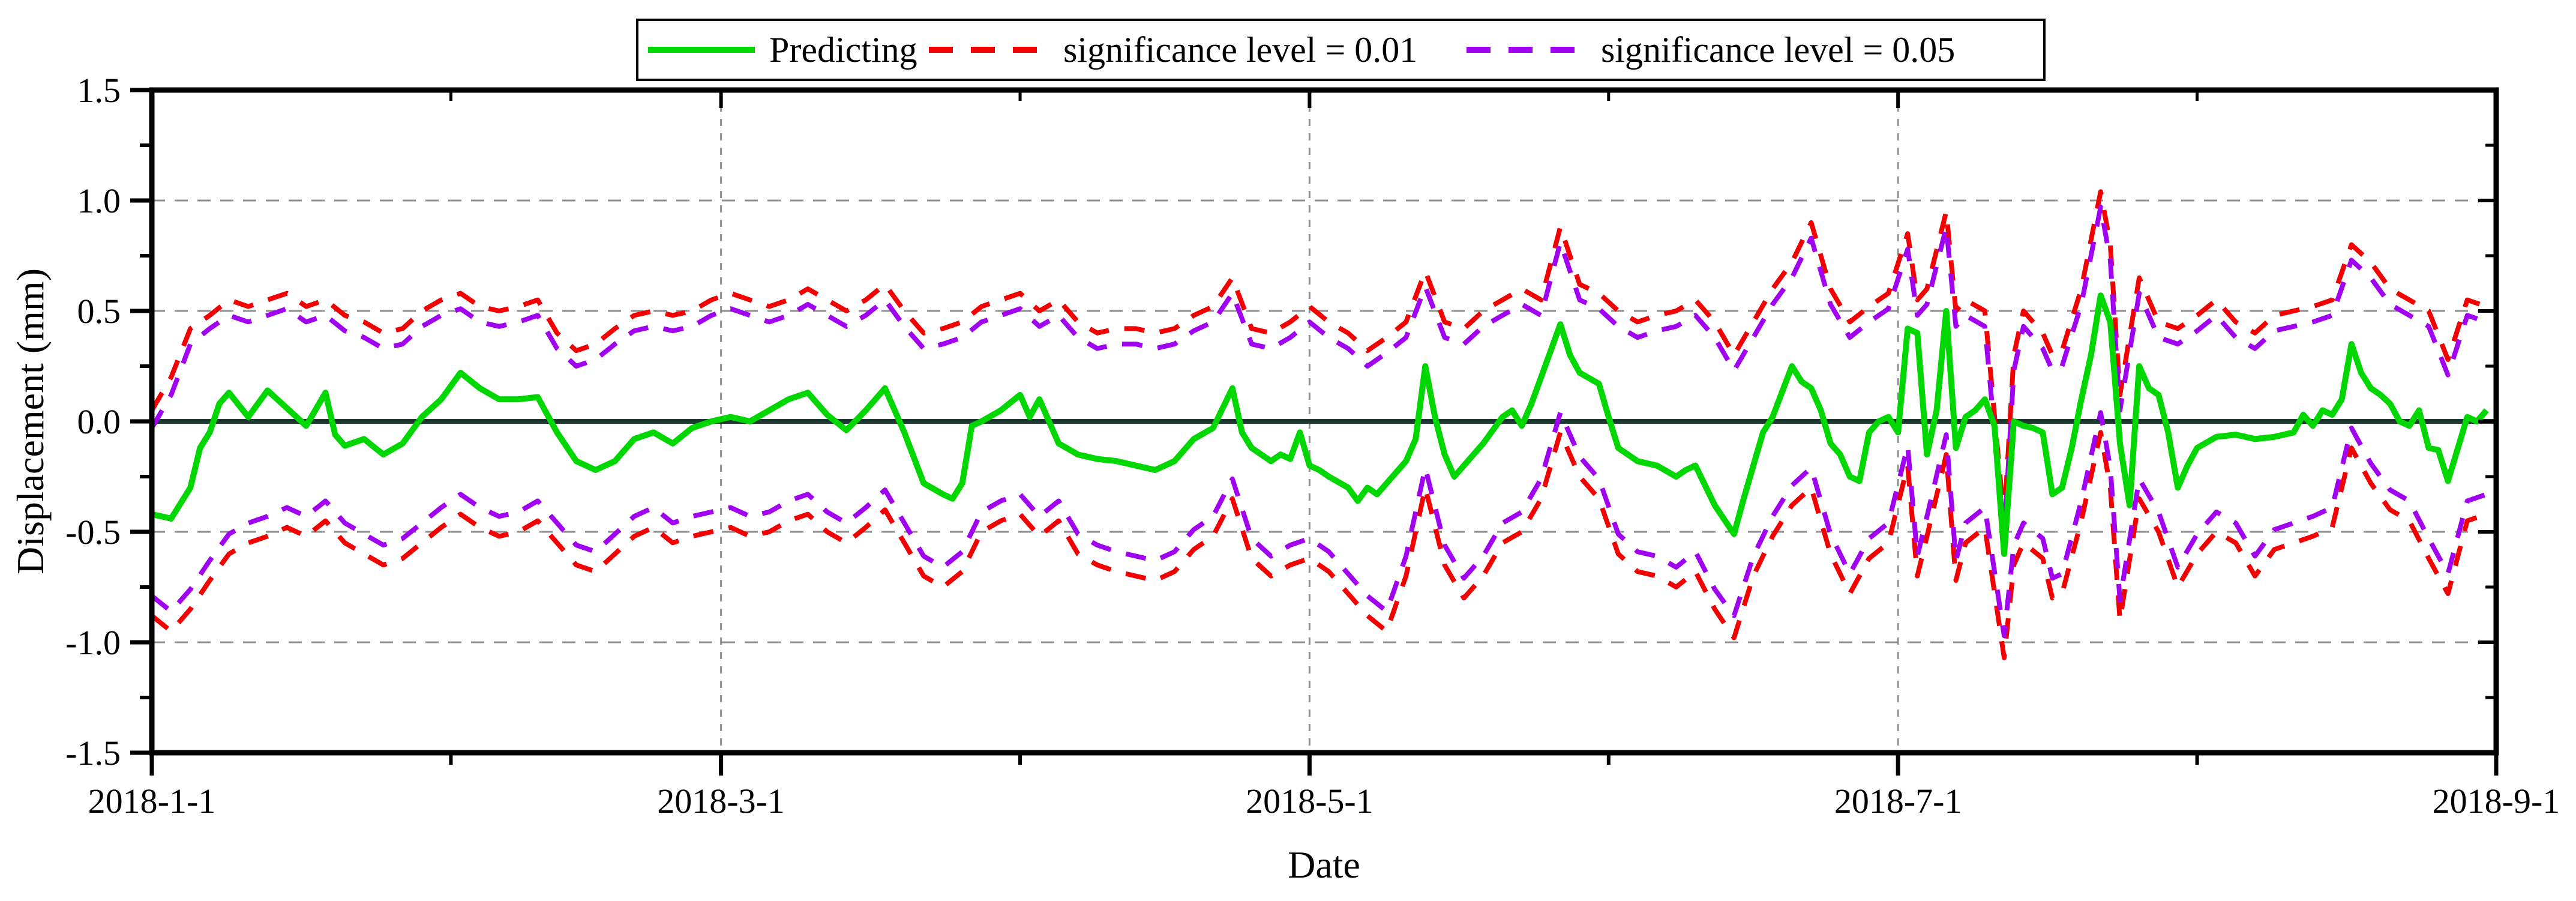 This screenshot has height=901, width=2576. Describe the element at coordinates (1324, 864) in the screenshot. I see `x-axis-title: Date` at that location.